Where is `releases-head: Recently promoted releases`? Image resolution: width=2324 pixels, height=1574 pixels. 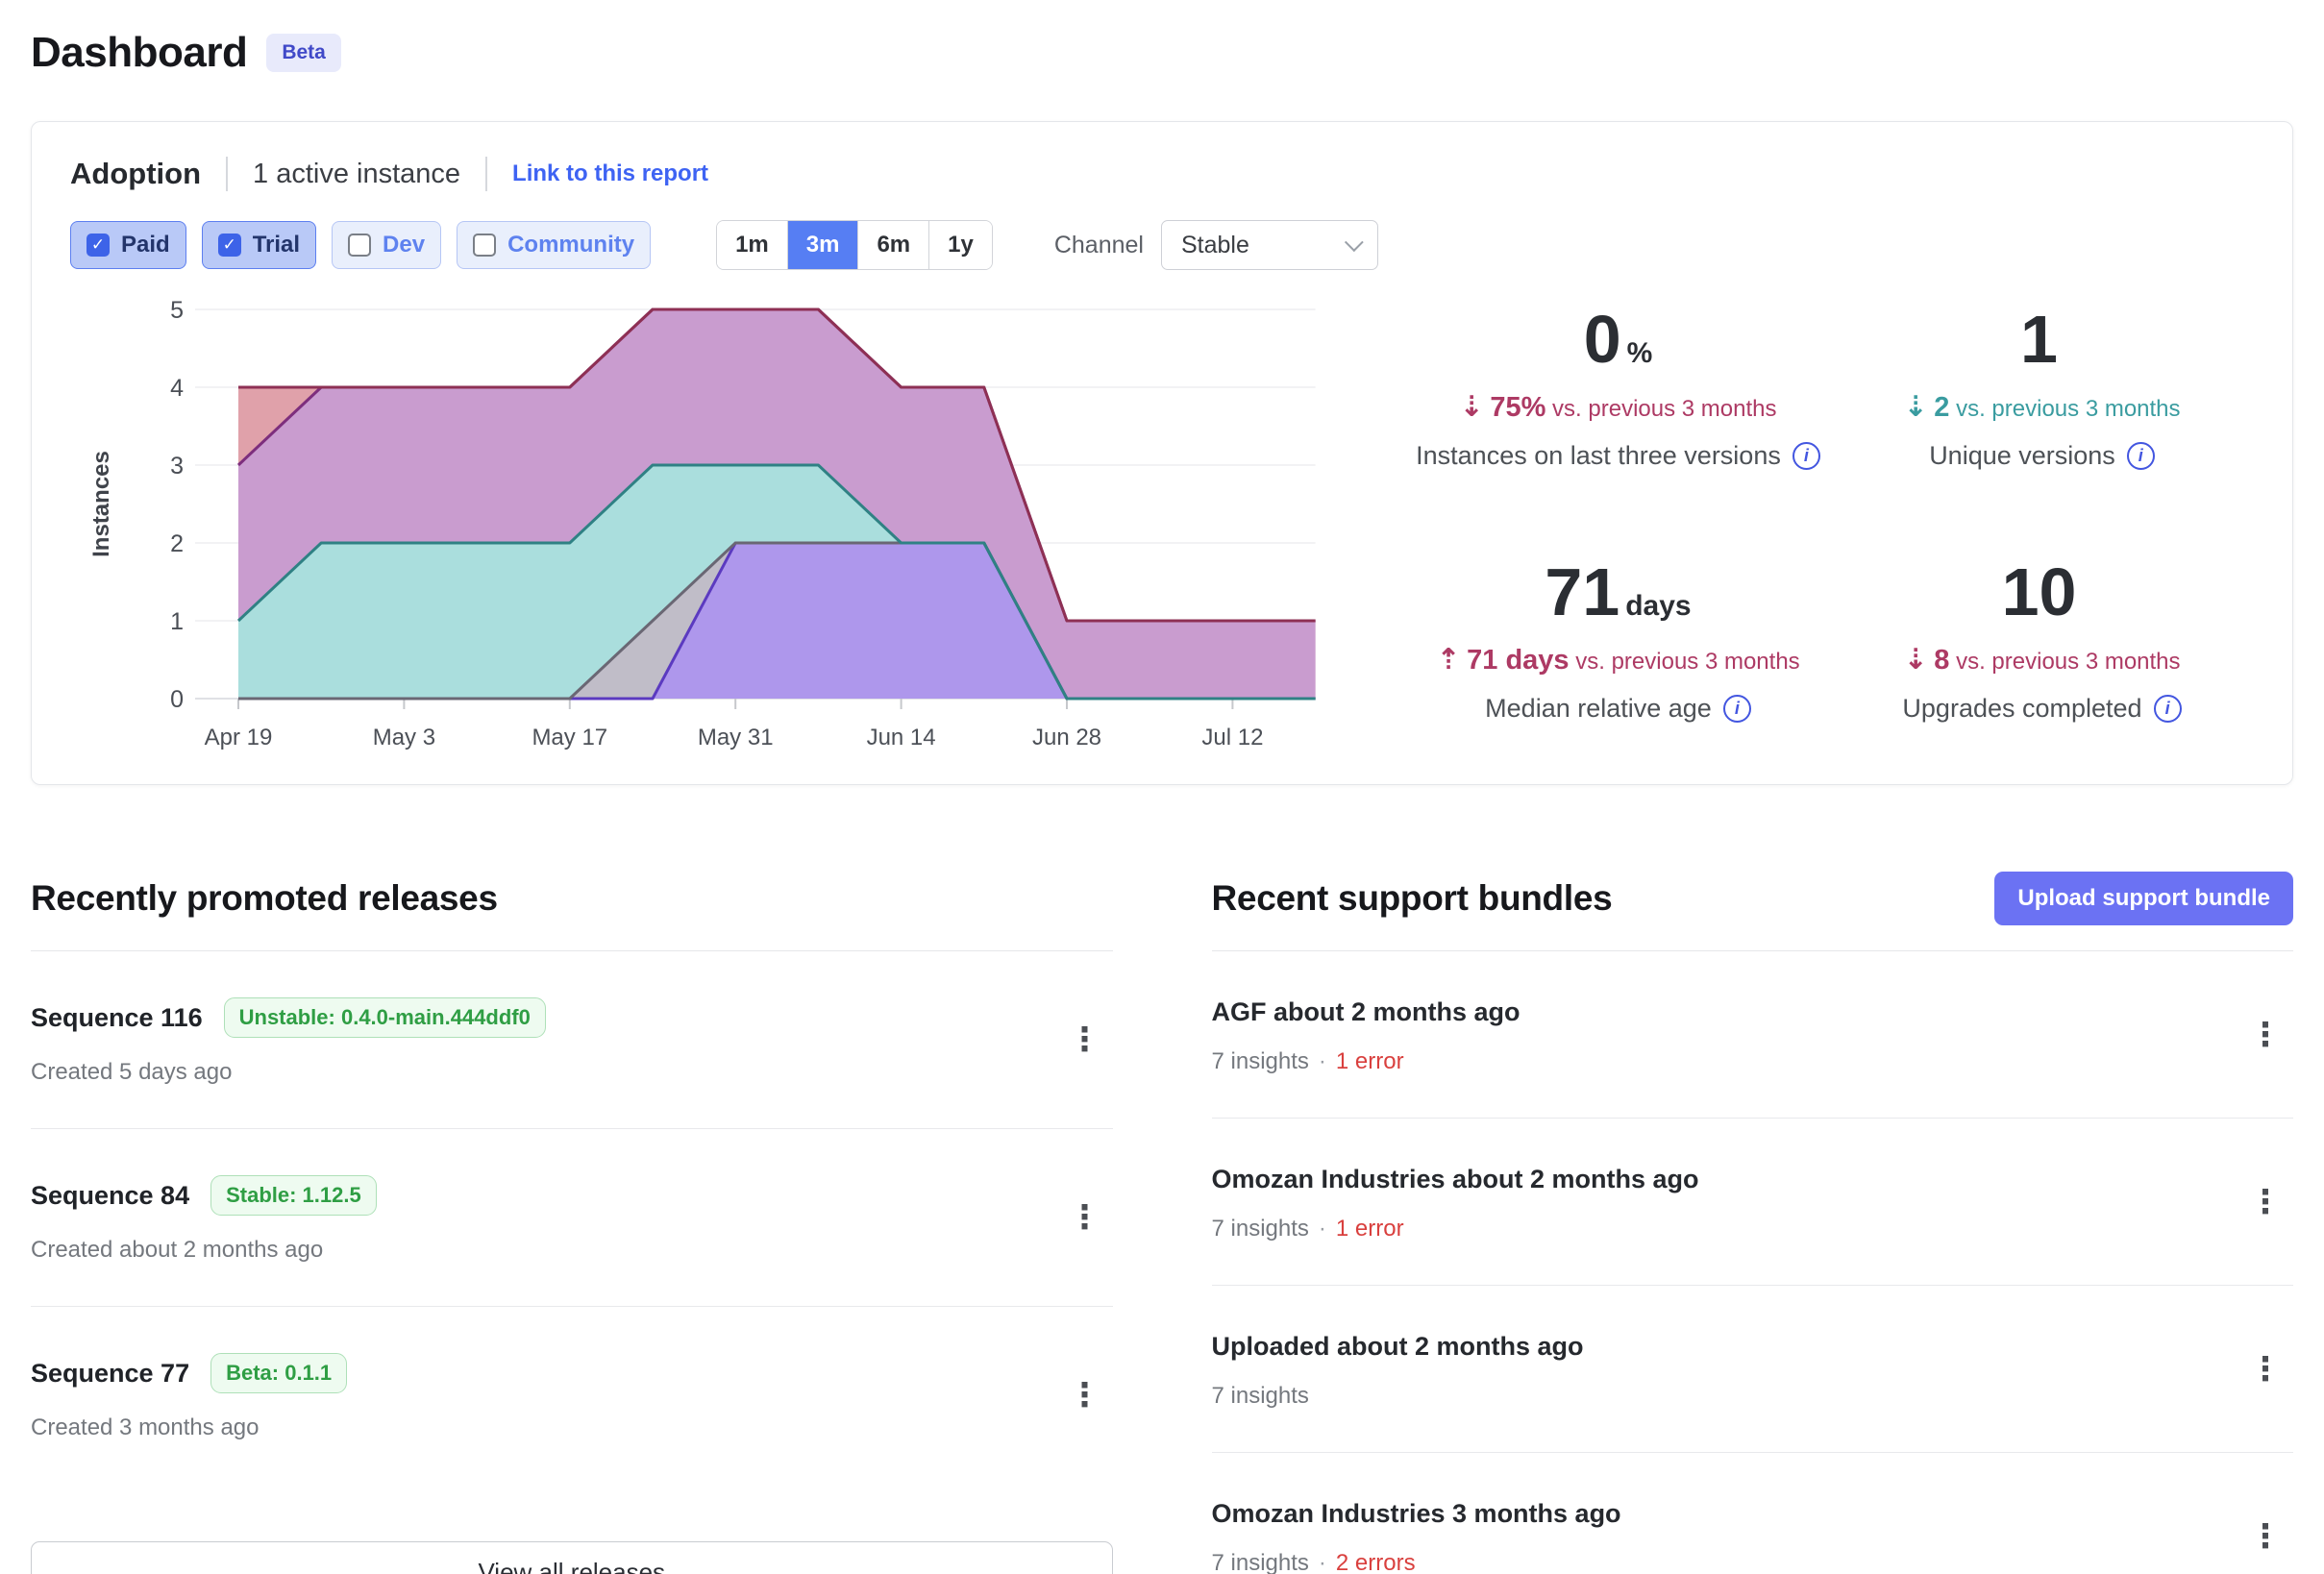 releases-head: Recently promoted releases is located at coordinates (572, 898).